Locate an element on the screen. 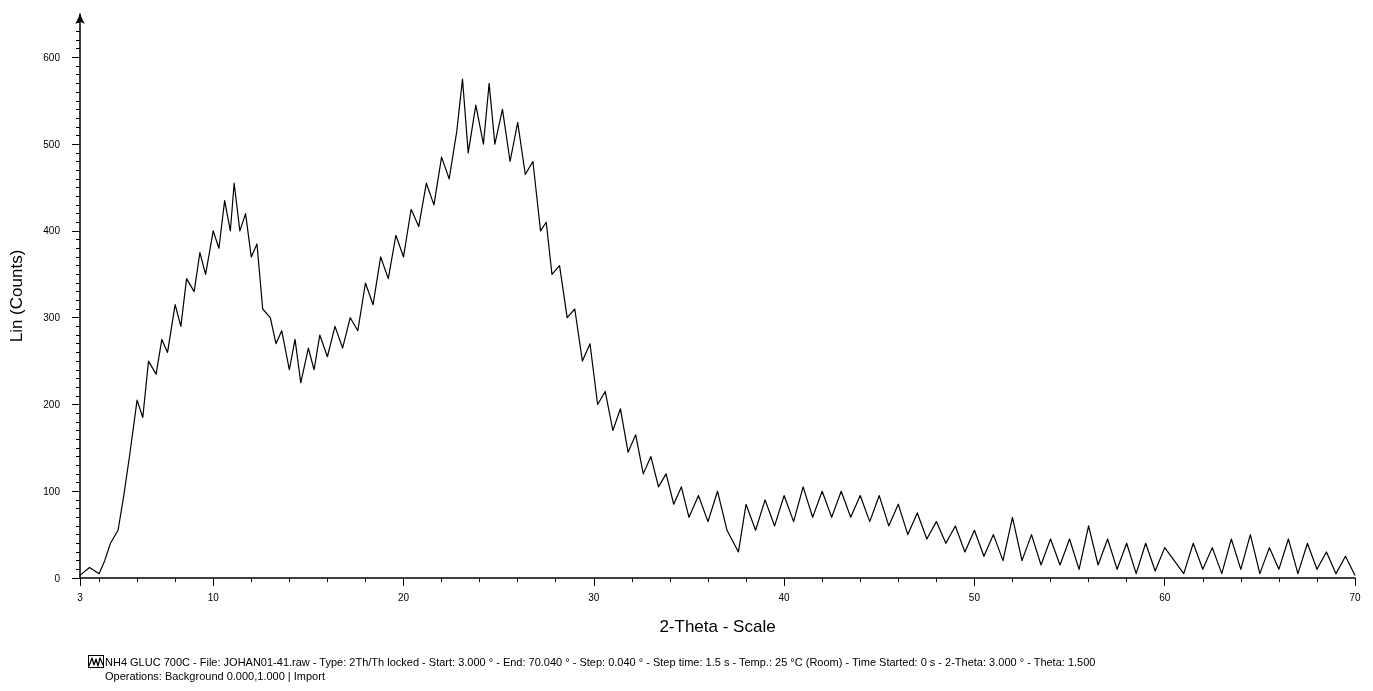  y-tick-label: 600 is located at coordinates (52, 57).